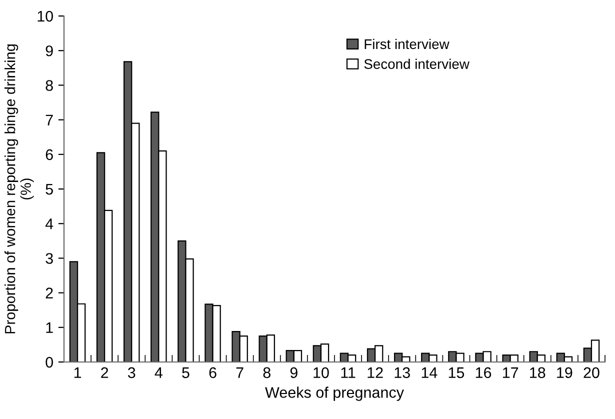 The image size is (615, 419). What do you see at coordinates (456, 372) in the screenshot?
I see `x-tick-label: 15` at bounding box center [456, 372].